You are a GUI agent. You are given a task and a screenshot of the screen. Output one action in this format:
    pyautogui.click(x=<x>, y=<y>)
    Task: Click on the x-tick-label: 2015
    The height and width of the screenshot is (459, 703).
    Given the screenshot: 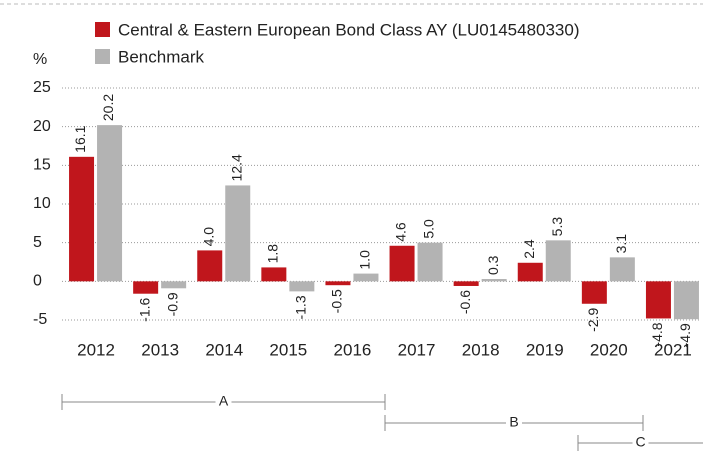 What is the action you would take?
    pyautogui.click(x=288, y=349)
    